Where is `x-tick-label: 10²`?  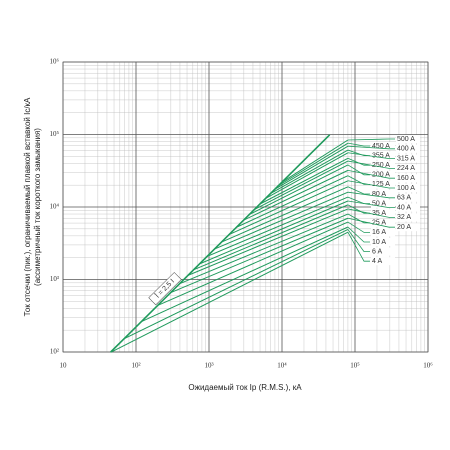
x-tick-label: 10² is located at coordinates (135, 366).